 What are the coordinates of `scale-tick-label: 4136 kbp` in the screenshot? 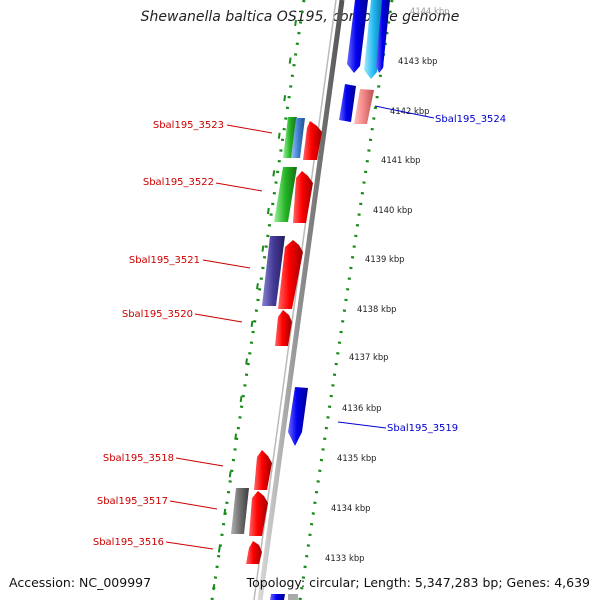 It's located at (361, 408).